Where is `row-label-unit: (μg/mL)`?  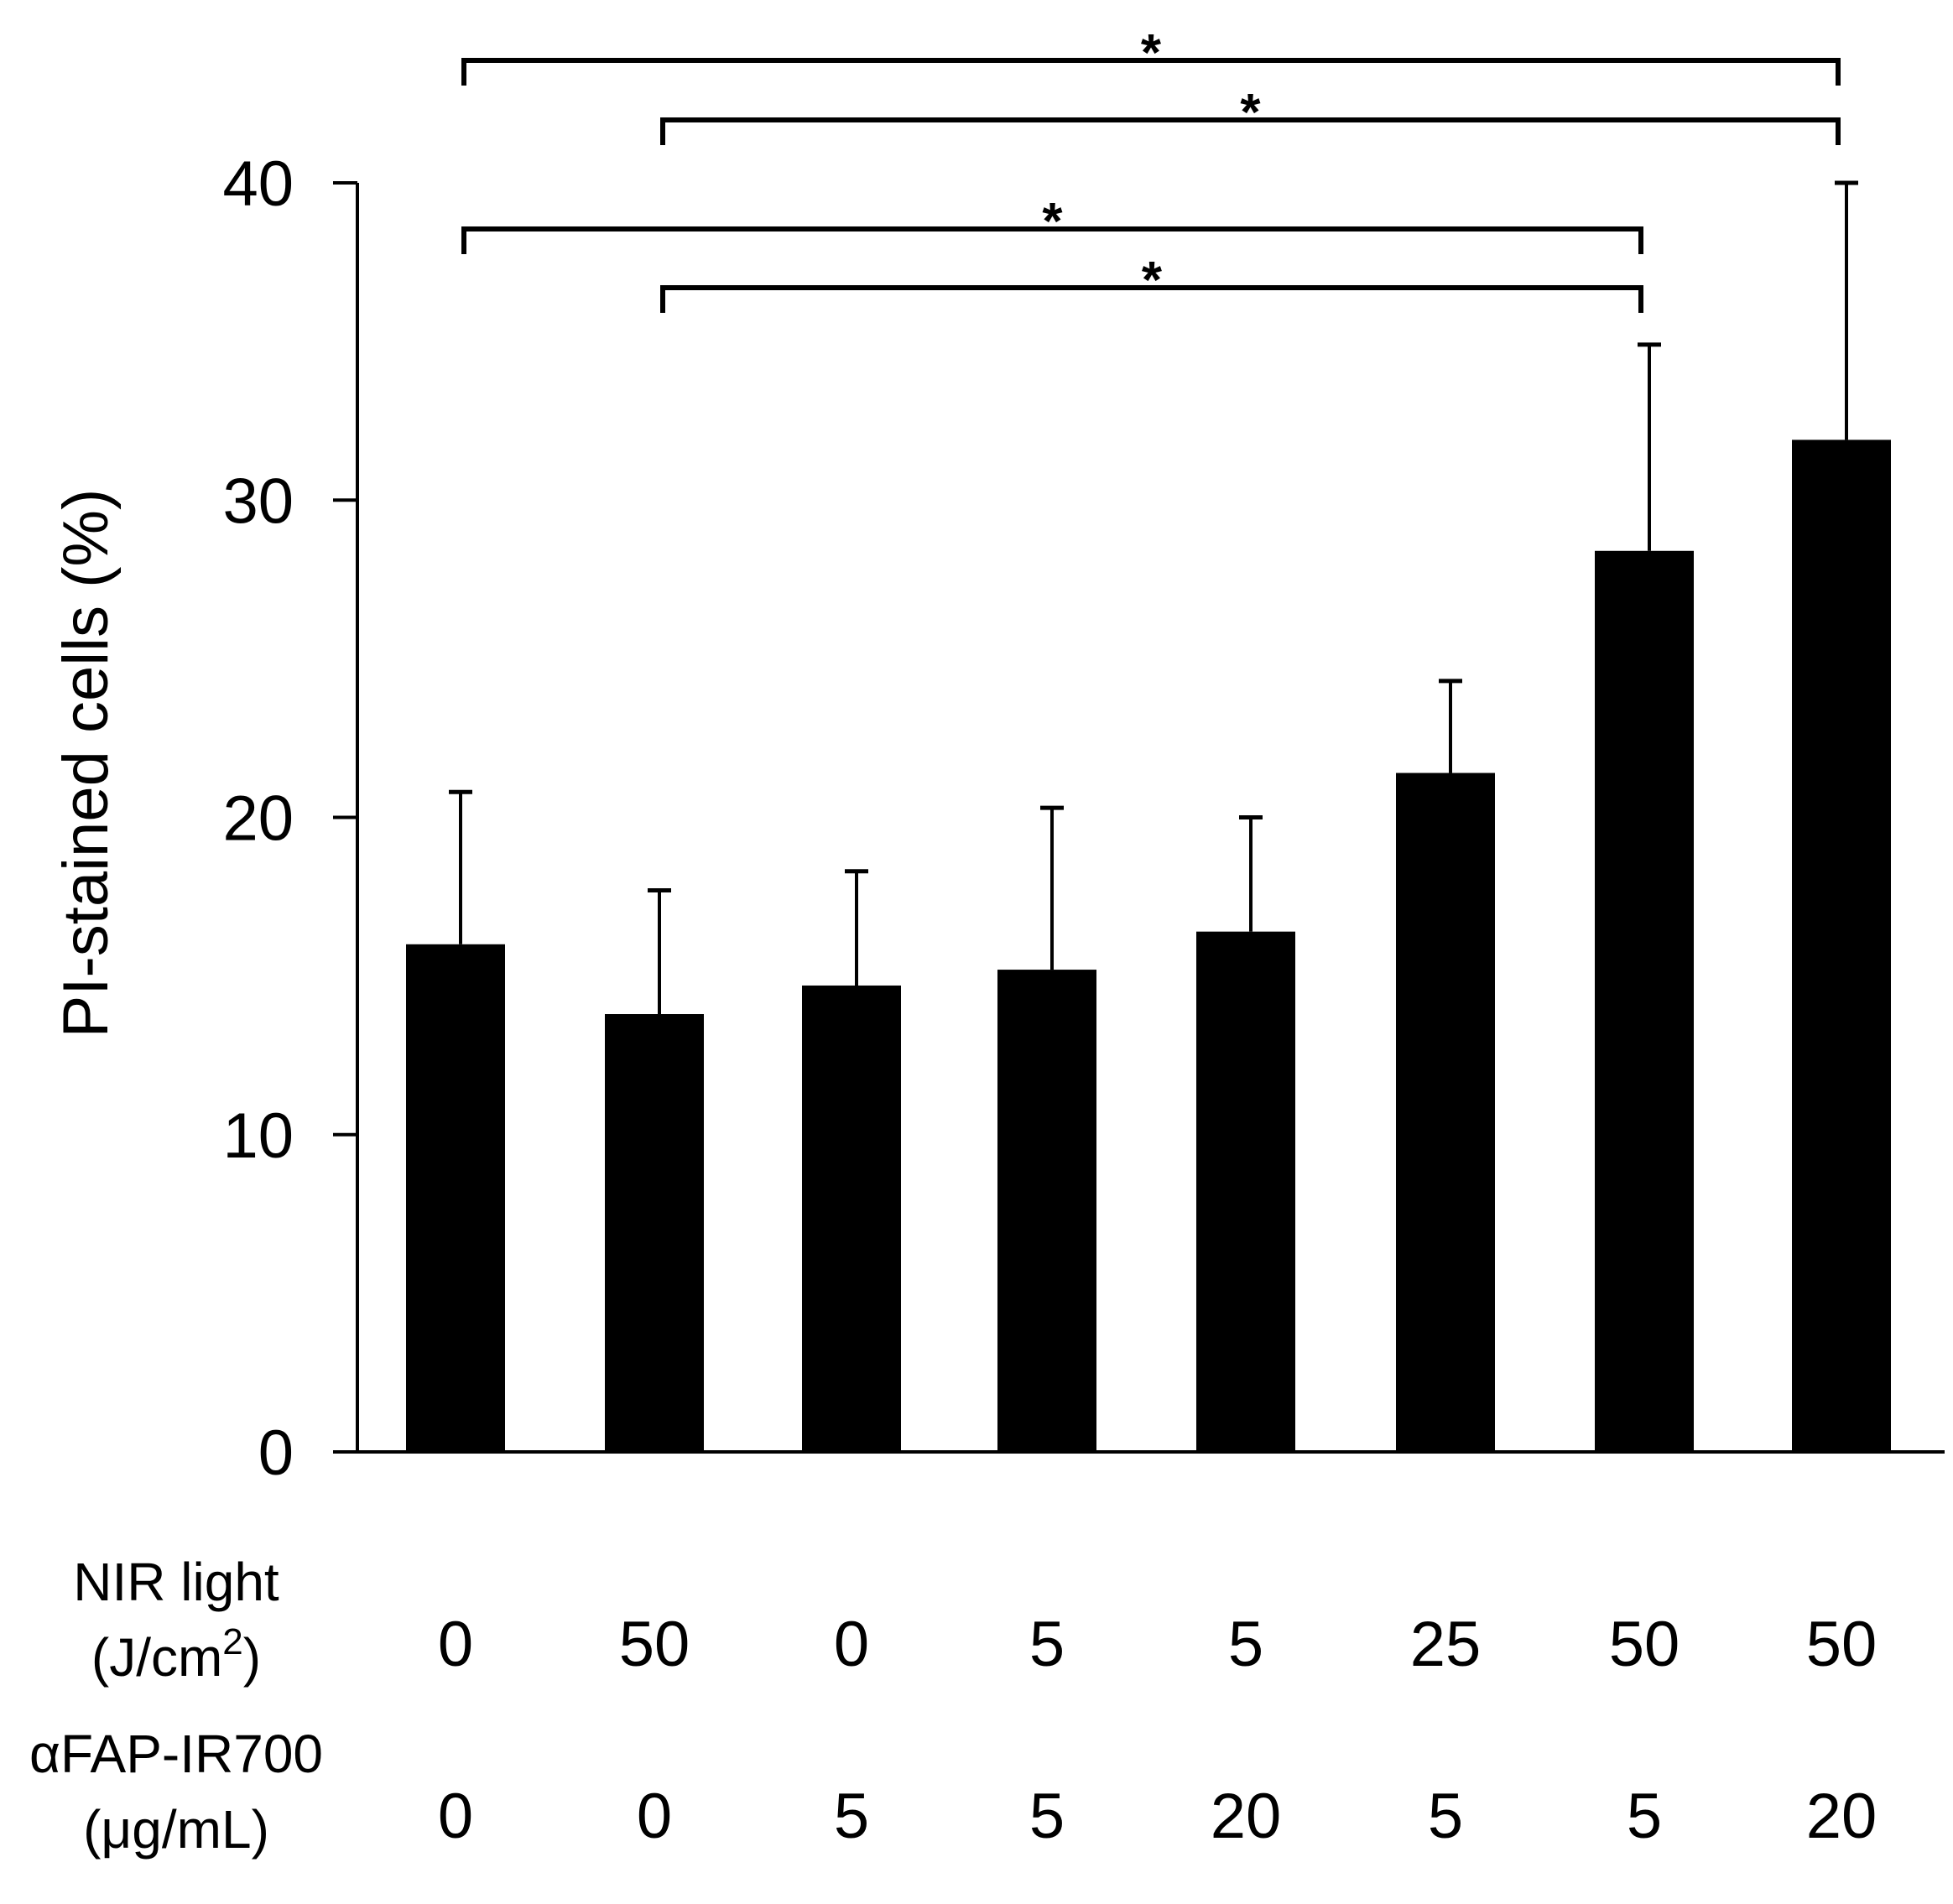
row-label-unit: (μg/mL) is located at coordinates (176, 1829).